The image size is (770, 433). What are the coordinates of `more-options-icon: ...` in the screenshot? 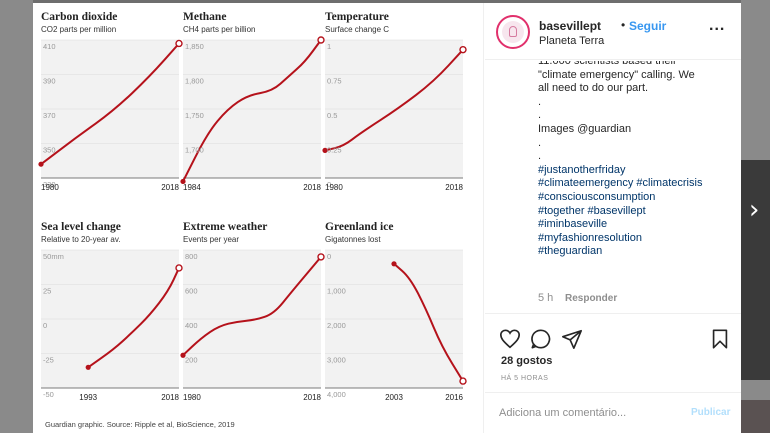 It's located at (717, 25).